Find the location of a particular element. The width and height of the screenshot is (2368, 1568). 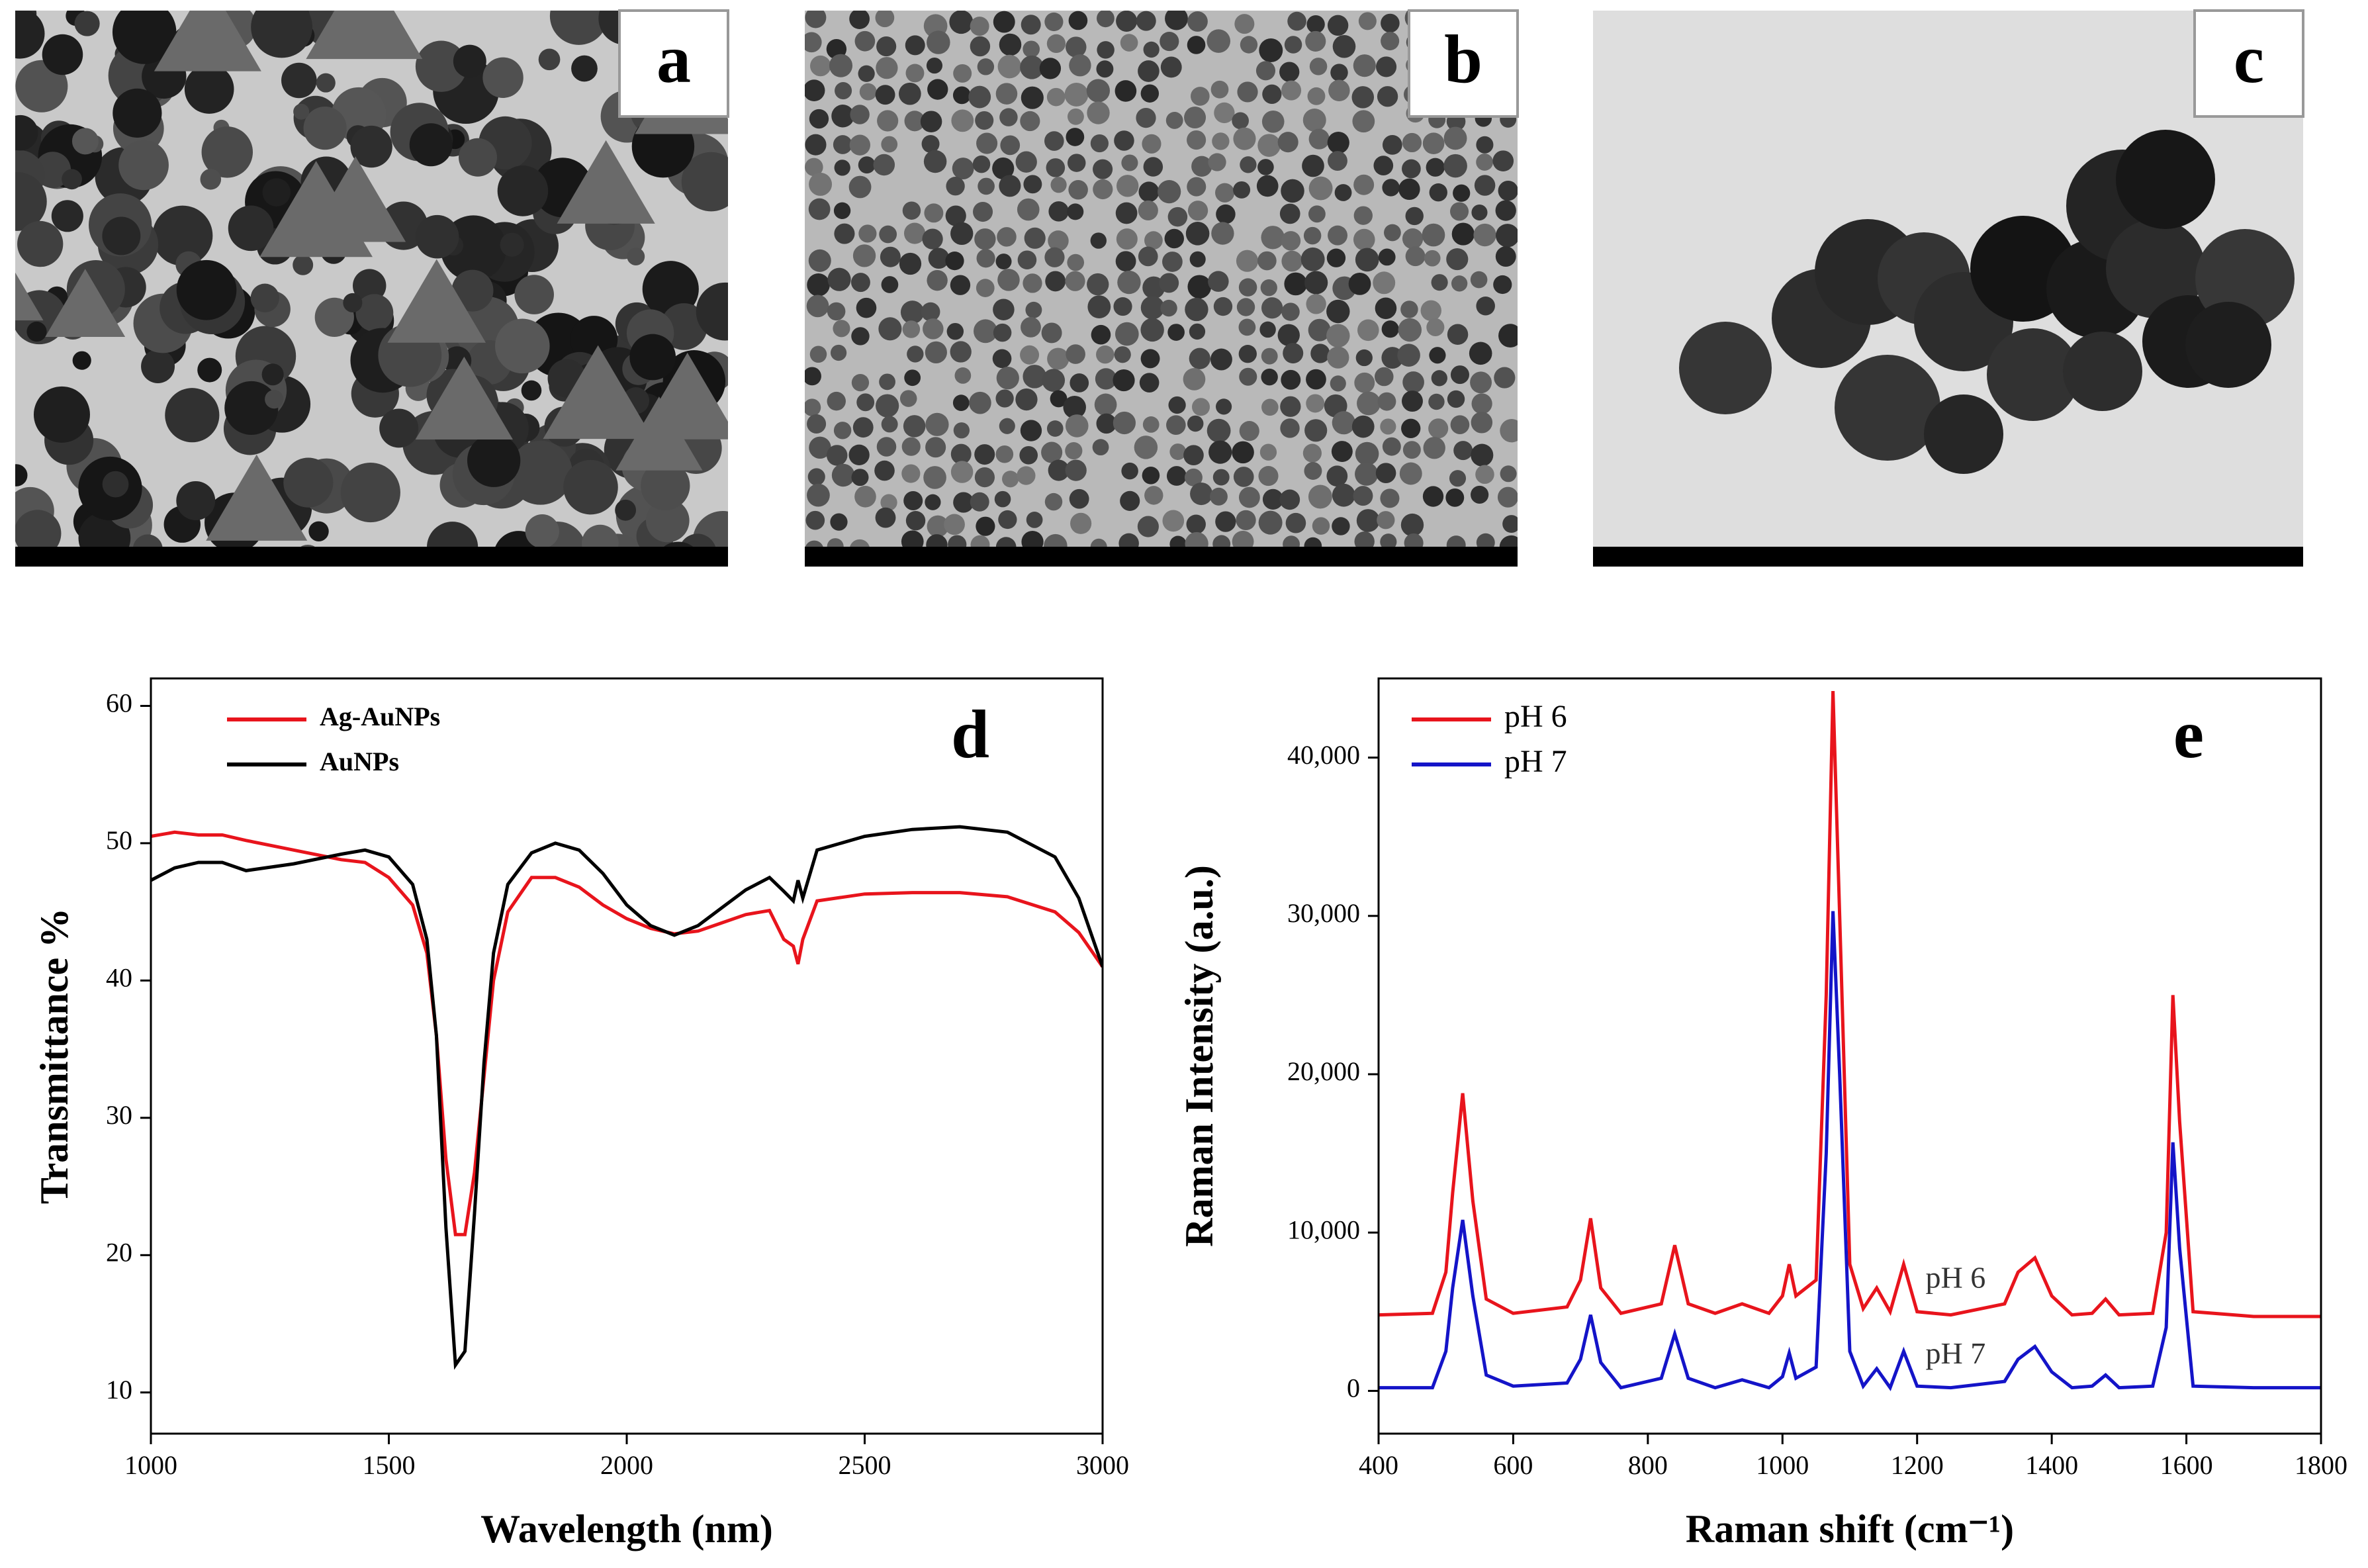

y-tick-label: 30,000 is located at coordinates (1324, 913).